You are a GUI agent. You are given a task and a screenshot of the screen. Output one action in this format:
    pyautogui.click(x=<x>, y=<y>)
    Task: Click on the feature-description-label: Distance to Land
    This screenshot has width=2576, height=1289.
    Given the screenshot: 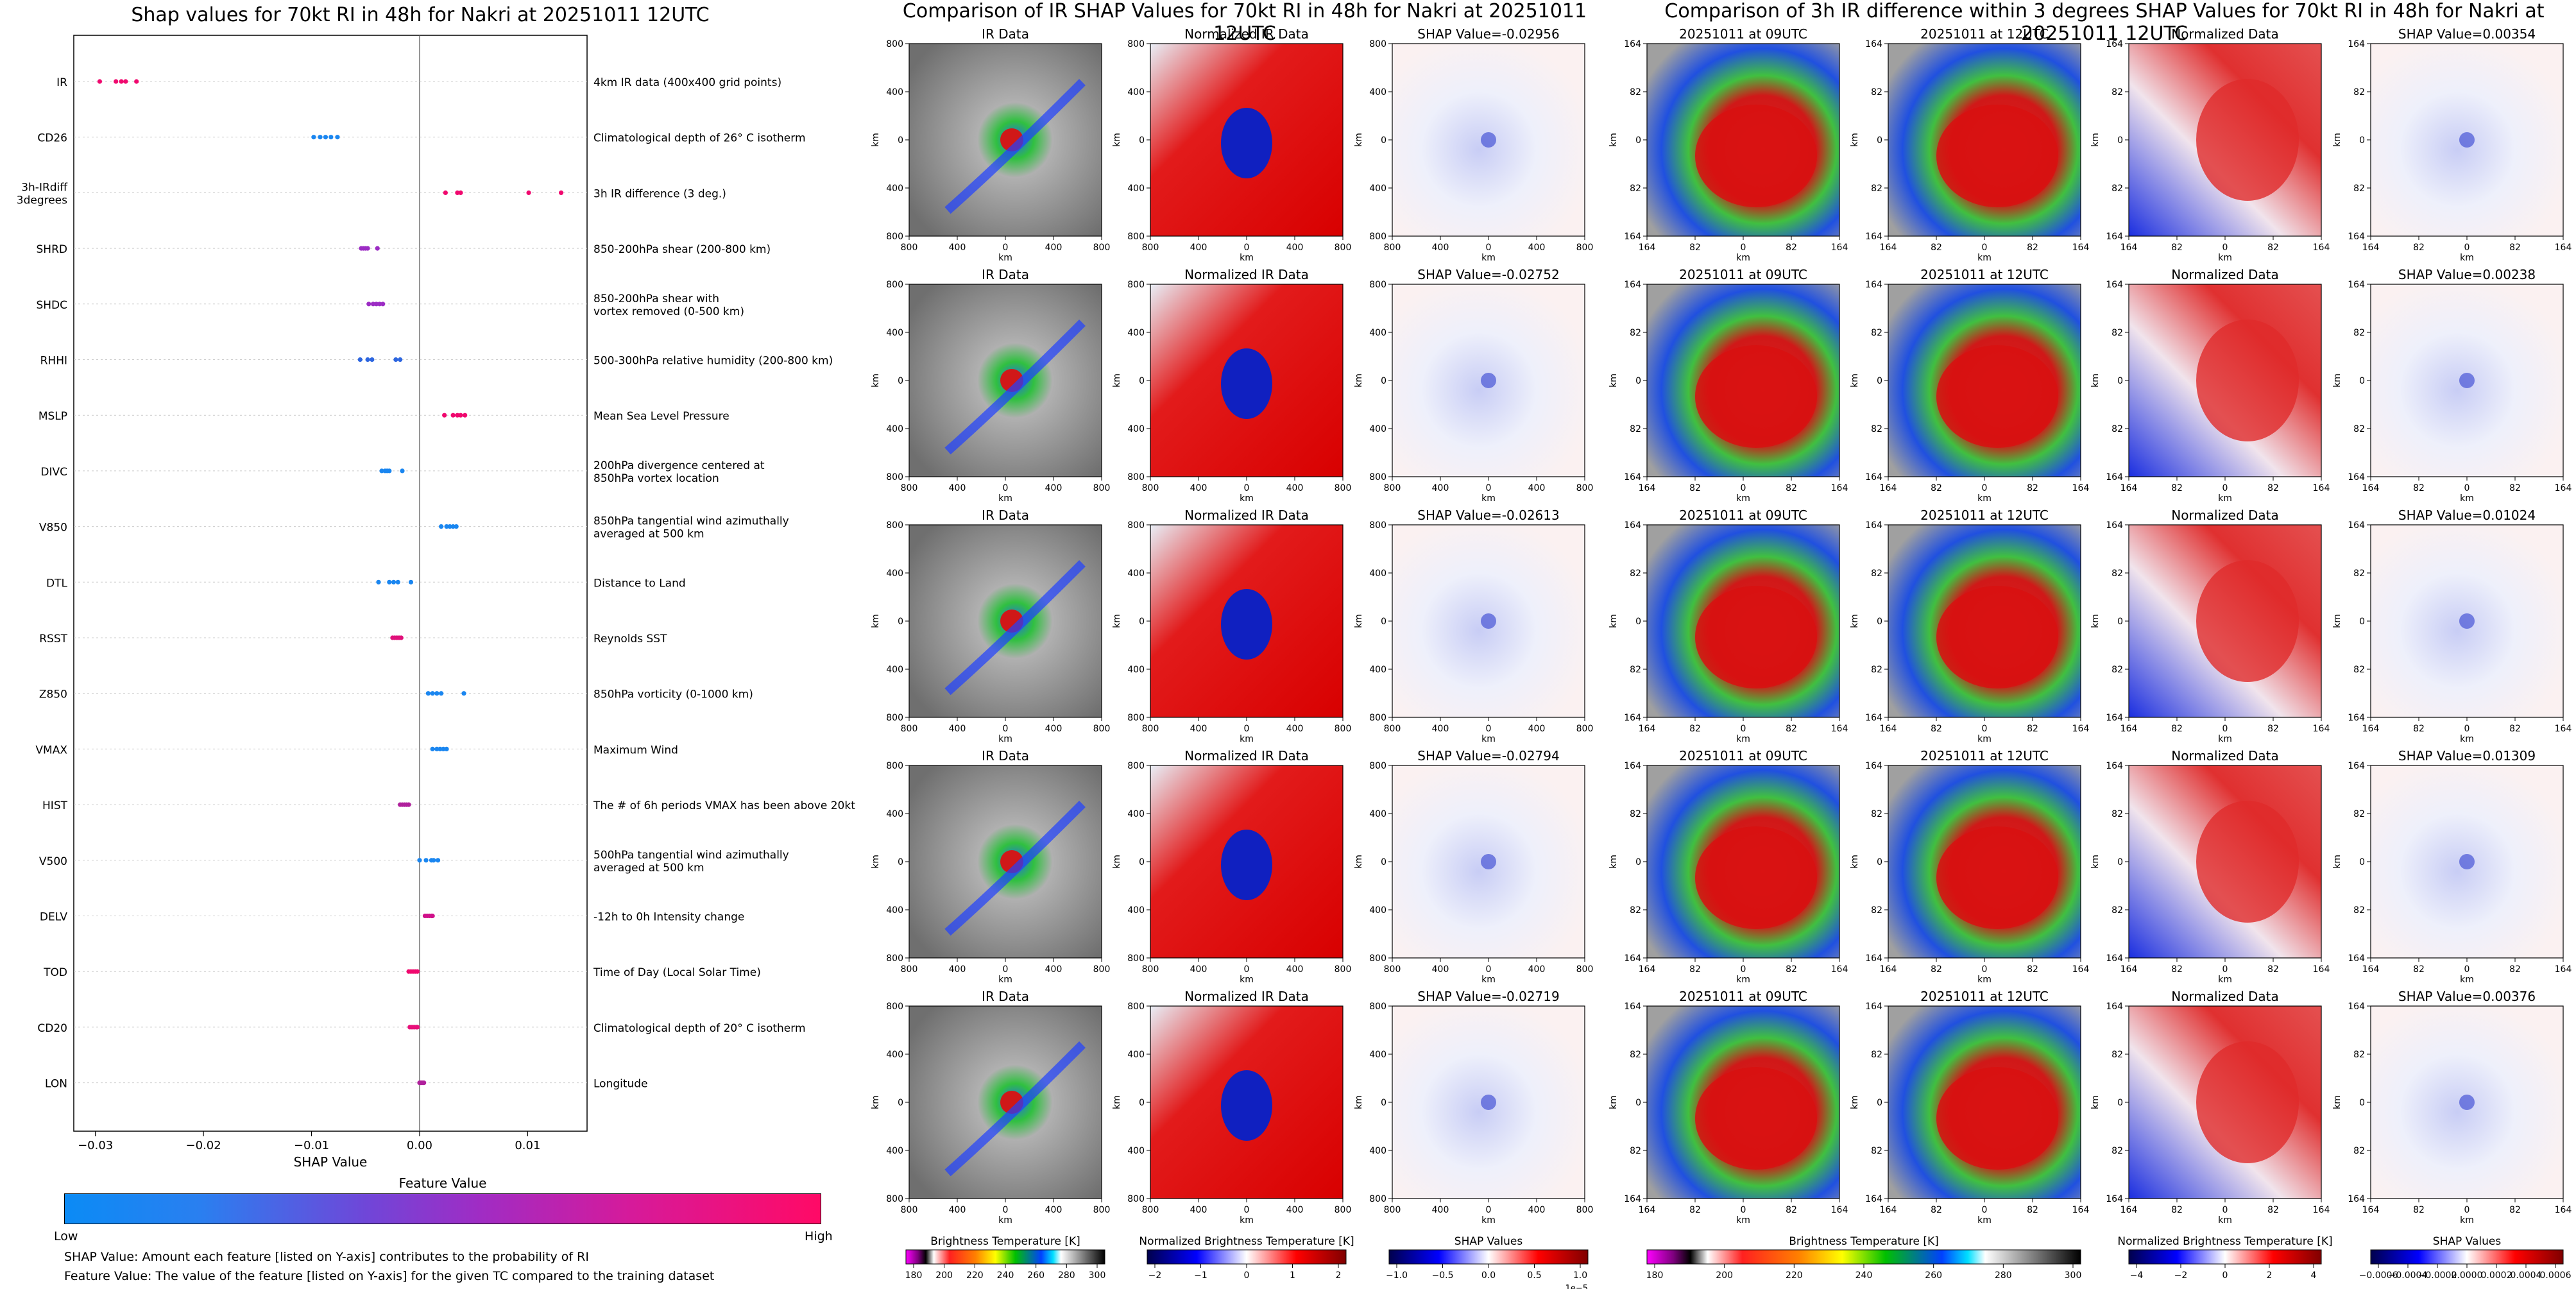 What is the action you would take?
    pyautogui.click(x=639, y=583)
    